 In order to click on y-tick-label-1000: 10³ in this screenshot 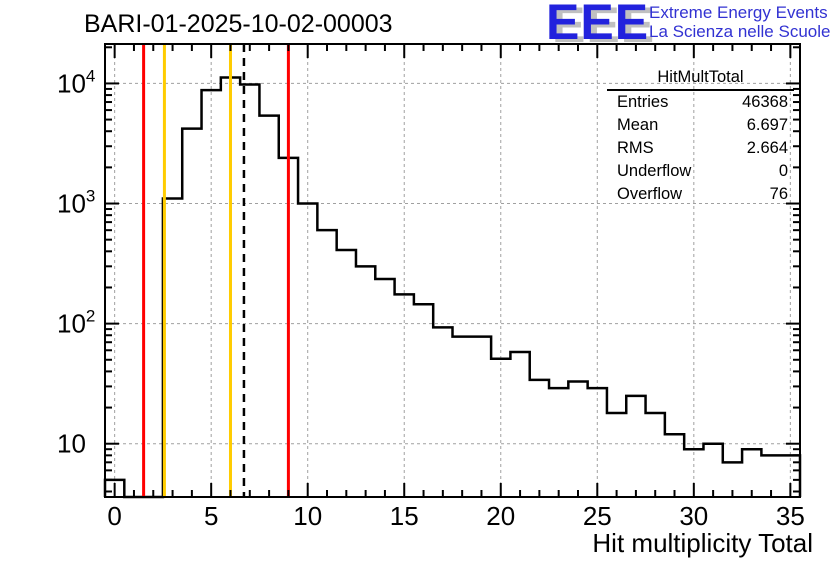, I will do `click(76, 203)`.